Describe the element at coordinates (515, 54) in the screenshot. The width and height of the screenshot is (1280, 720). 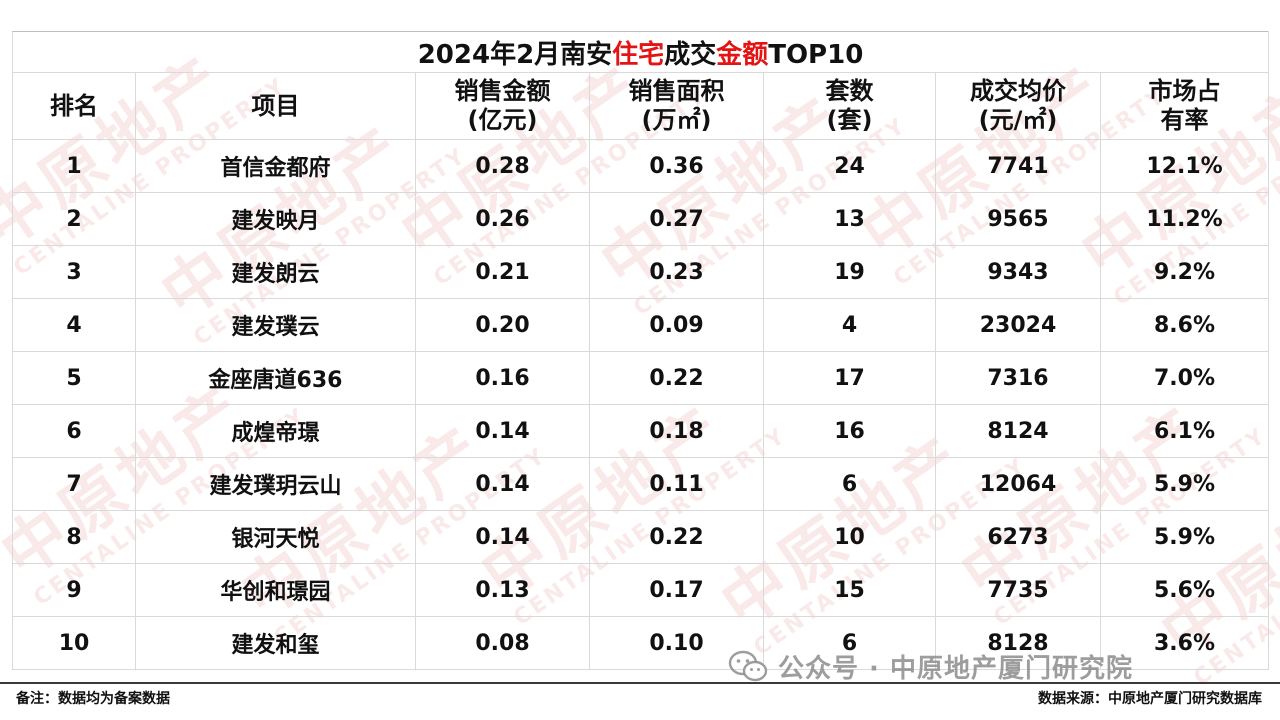
I see `title-prefix: 2024年2月南安` at that location.